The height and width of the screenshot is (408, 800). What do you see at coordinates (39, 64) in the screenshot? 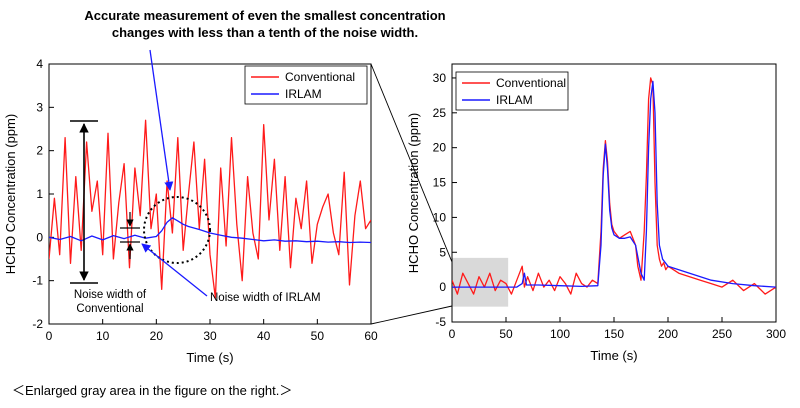
I see `y-tick-label: 4` at bounding box center [39, 64].